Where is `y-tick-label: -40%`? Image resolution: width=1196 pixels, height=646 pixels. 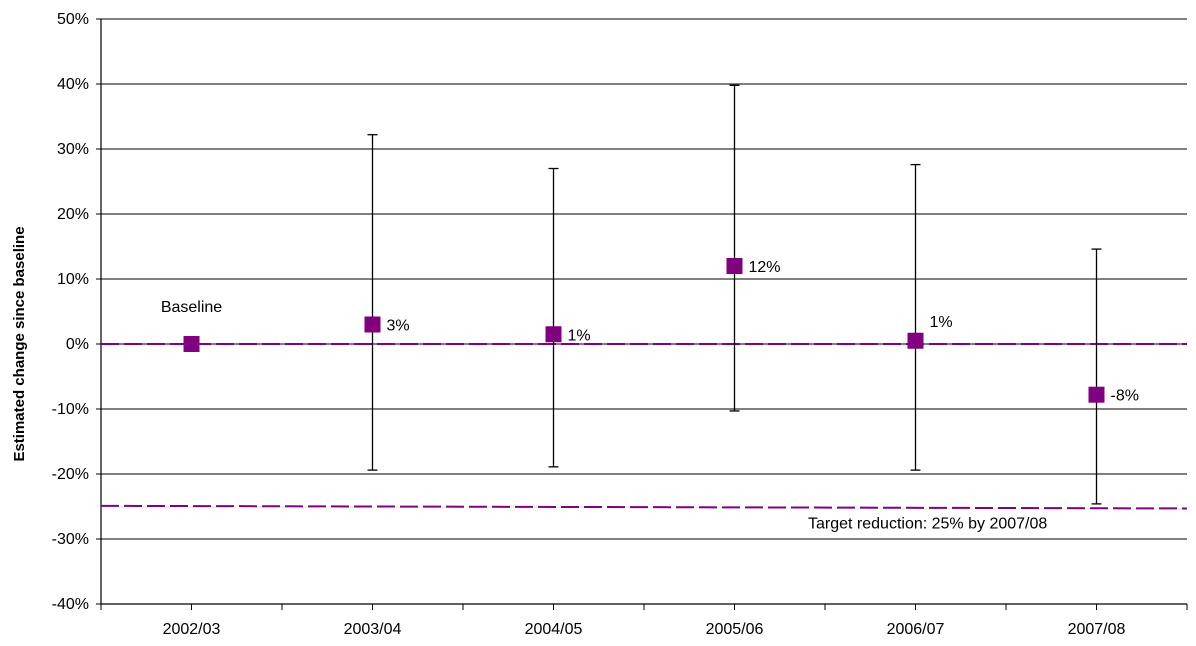
y-tick-label: -40% is located at coordinates (70, 604).